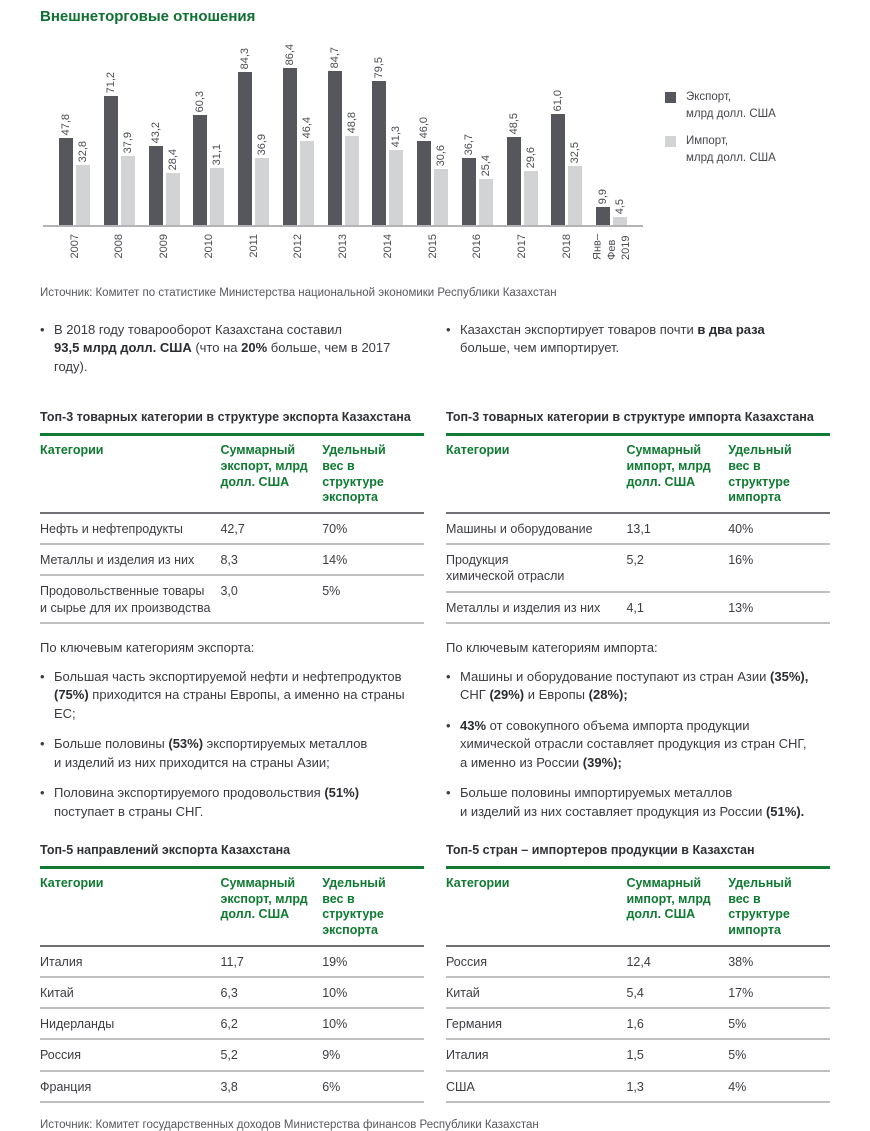 Image resolution: width=870 pixels, height=1131 pixels. Describe the element at coordinates (147, 647) in the screenshot. I see `bullet-group-intro: По ключевым категориям экспорта:` at that location.